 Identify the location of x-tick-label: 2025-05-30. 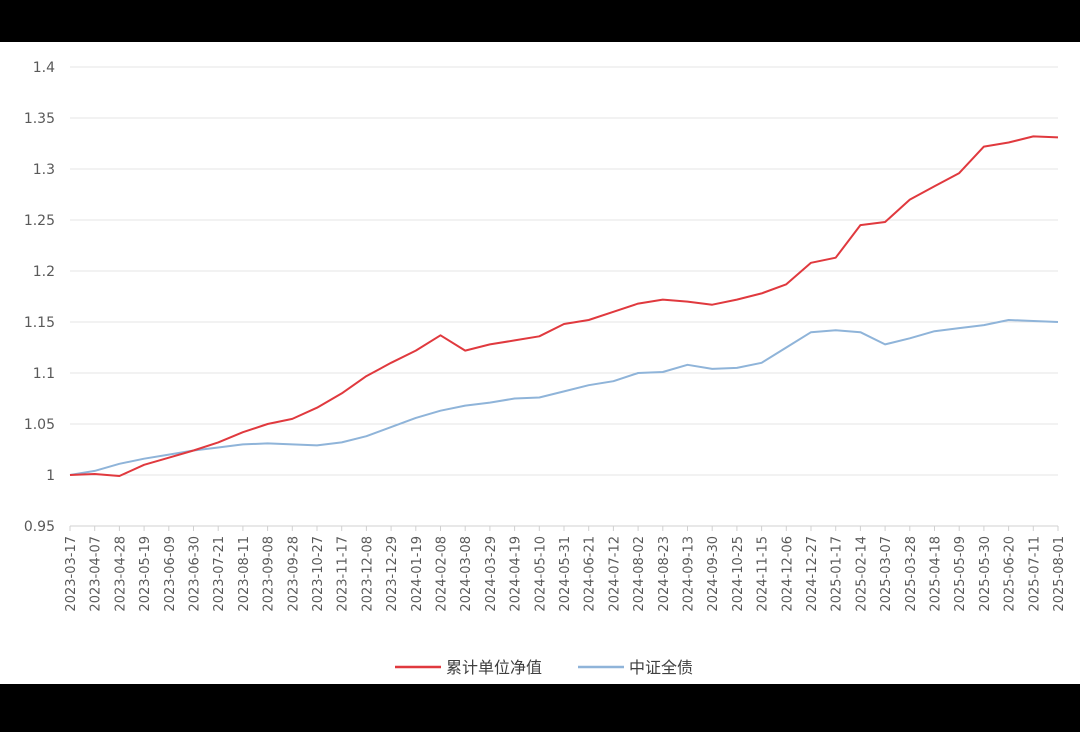
(985, 574).